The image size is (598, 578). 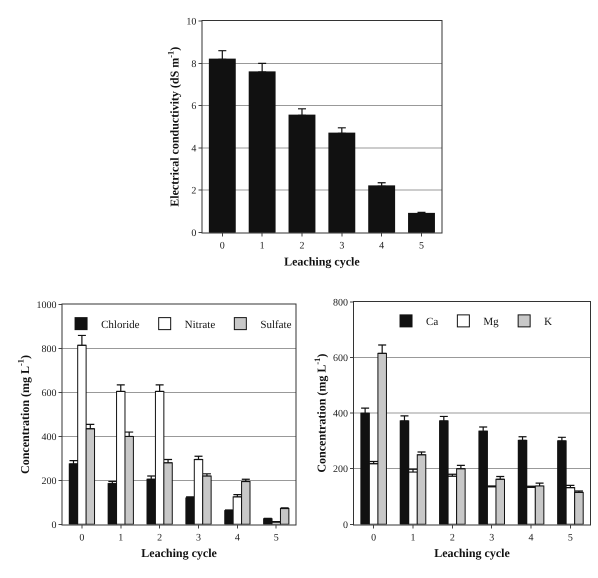 I want to click on y-tick-label: 6, so click(x=193, y=106).